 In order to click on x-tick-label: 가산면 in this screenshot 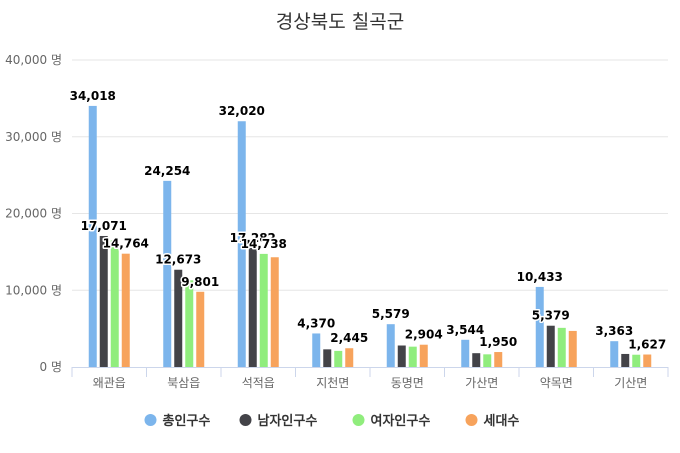, I will do `click(481, 383)`.